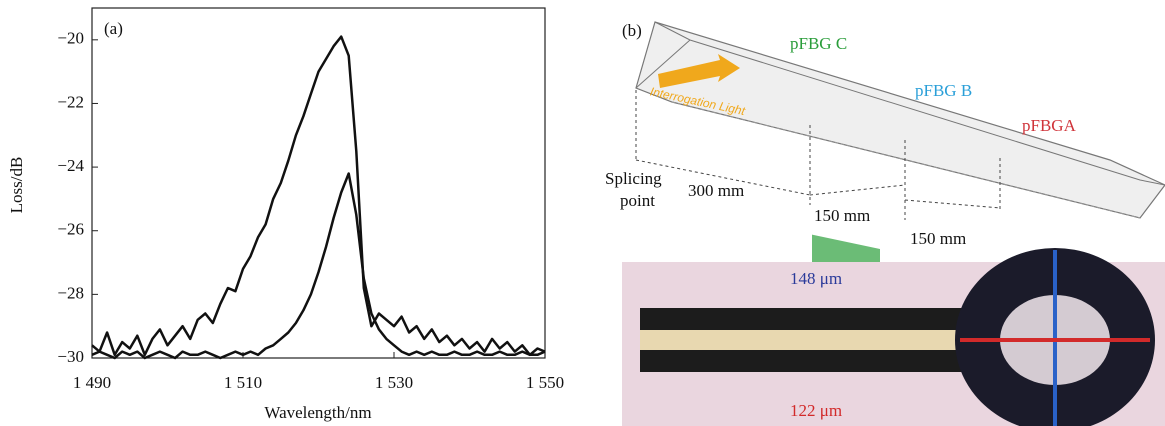 The width and height of the screenshot is (1165, 426). Describe the element at coordinates (243, 382) in the screenshot. I see `x-tick-label: 1 510` at that location.